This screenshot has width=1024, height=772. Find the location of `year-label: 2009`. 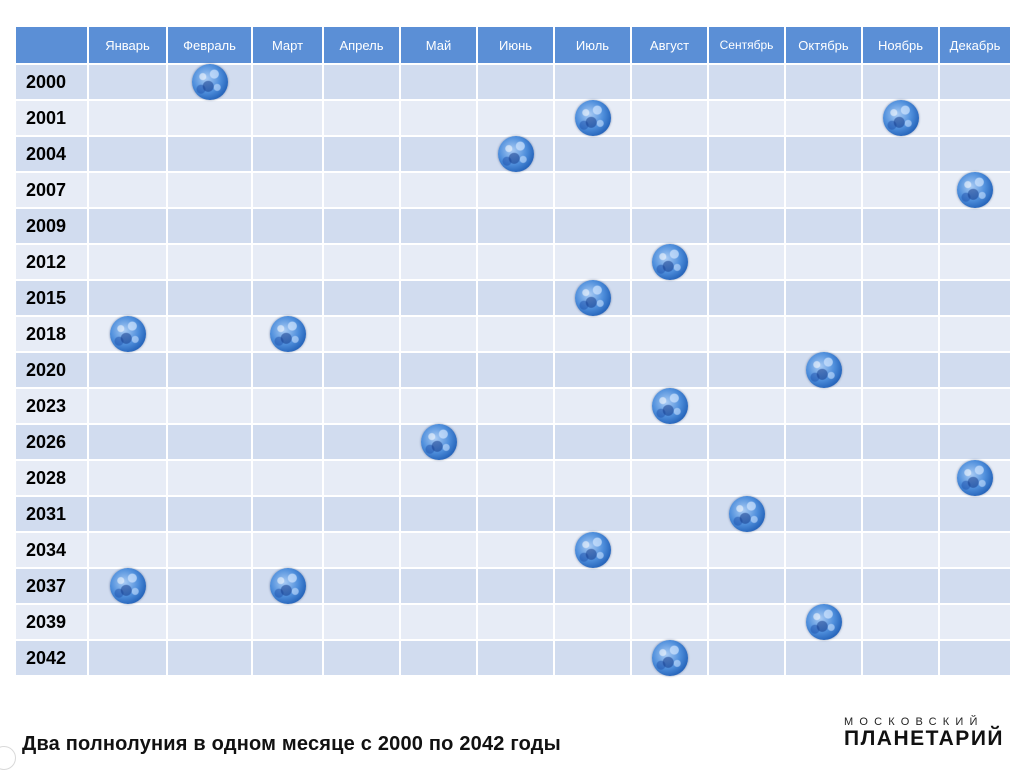

year-label: 2009 is located at coordinates (51, 226).